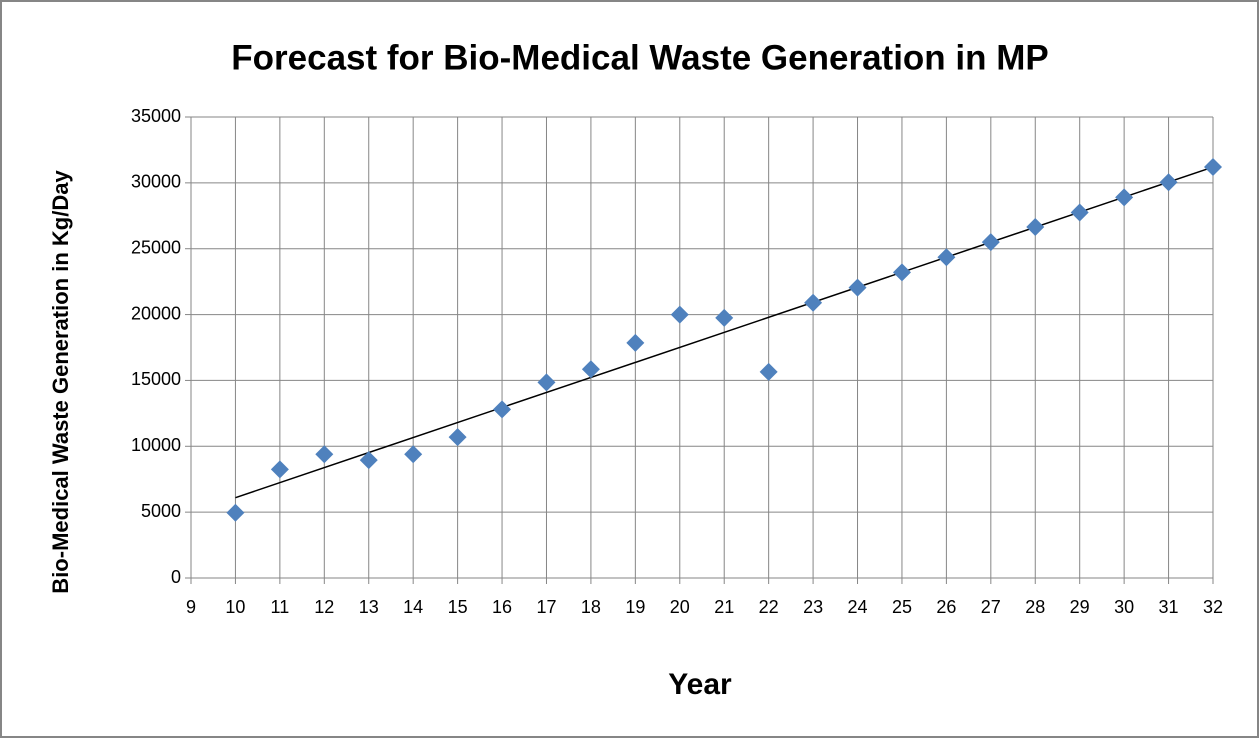 The height and width of the screenshot is (738, 1259). Describe the element at coordinates (369, 607) in the screenshot. I see `x-tick-label: 13` at that location.